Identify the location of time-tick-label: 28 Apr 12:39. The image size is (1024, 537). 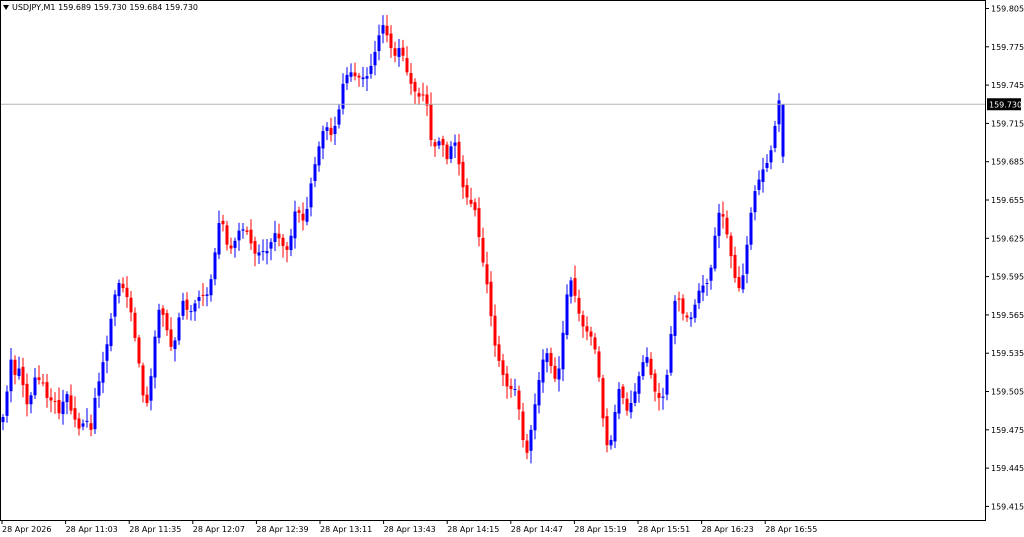
(282, 529).